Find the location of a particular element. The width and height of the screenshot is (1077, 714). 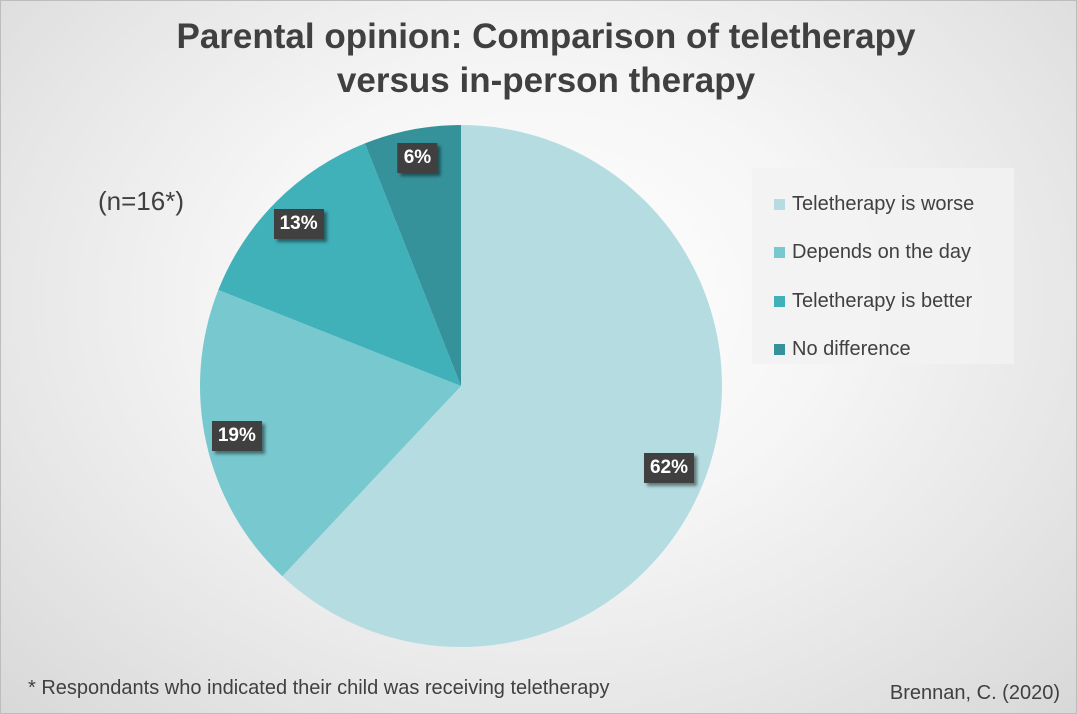

legend-item-depends-on-day: Depends on the day is located at coordinates (894, 253).